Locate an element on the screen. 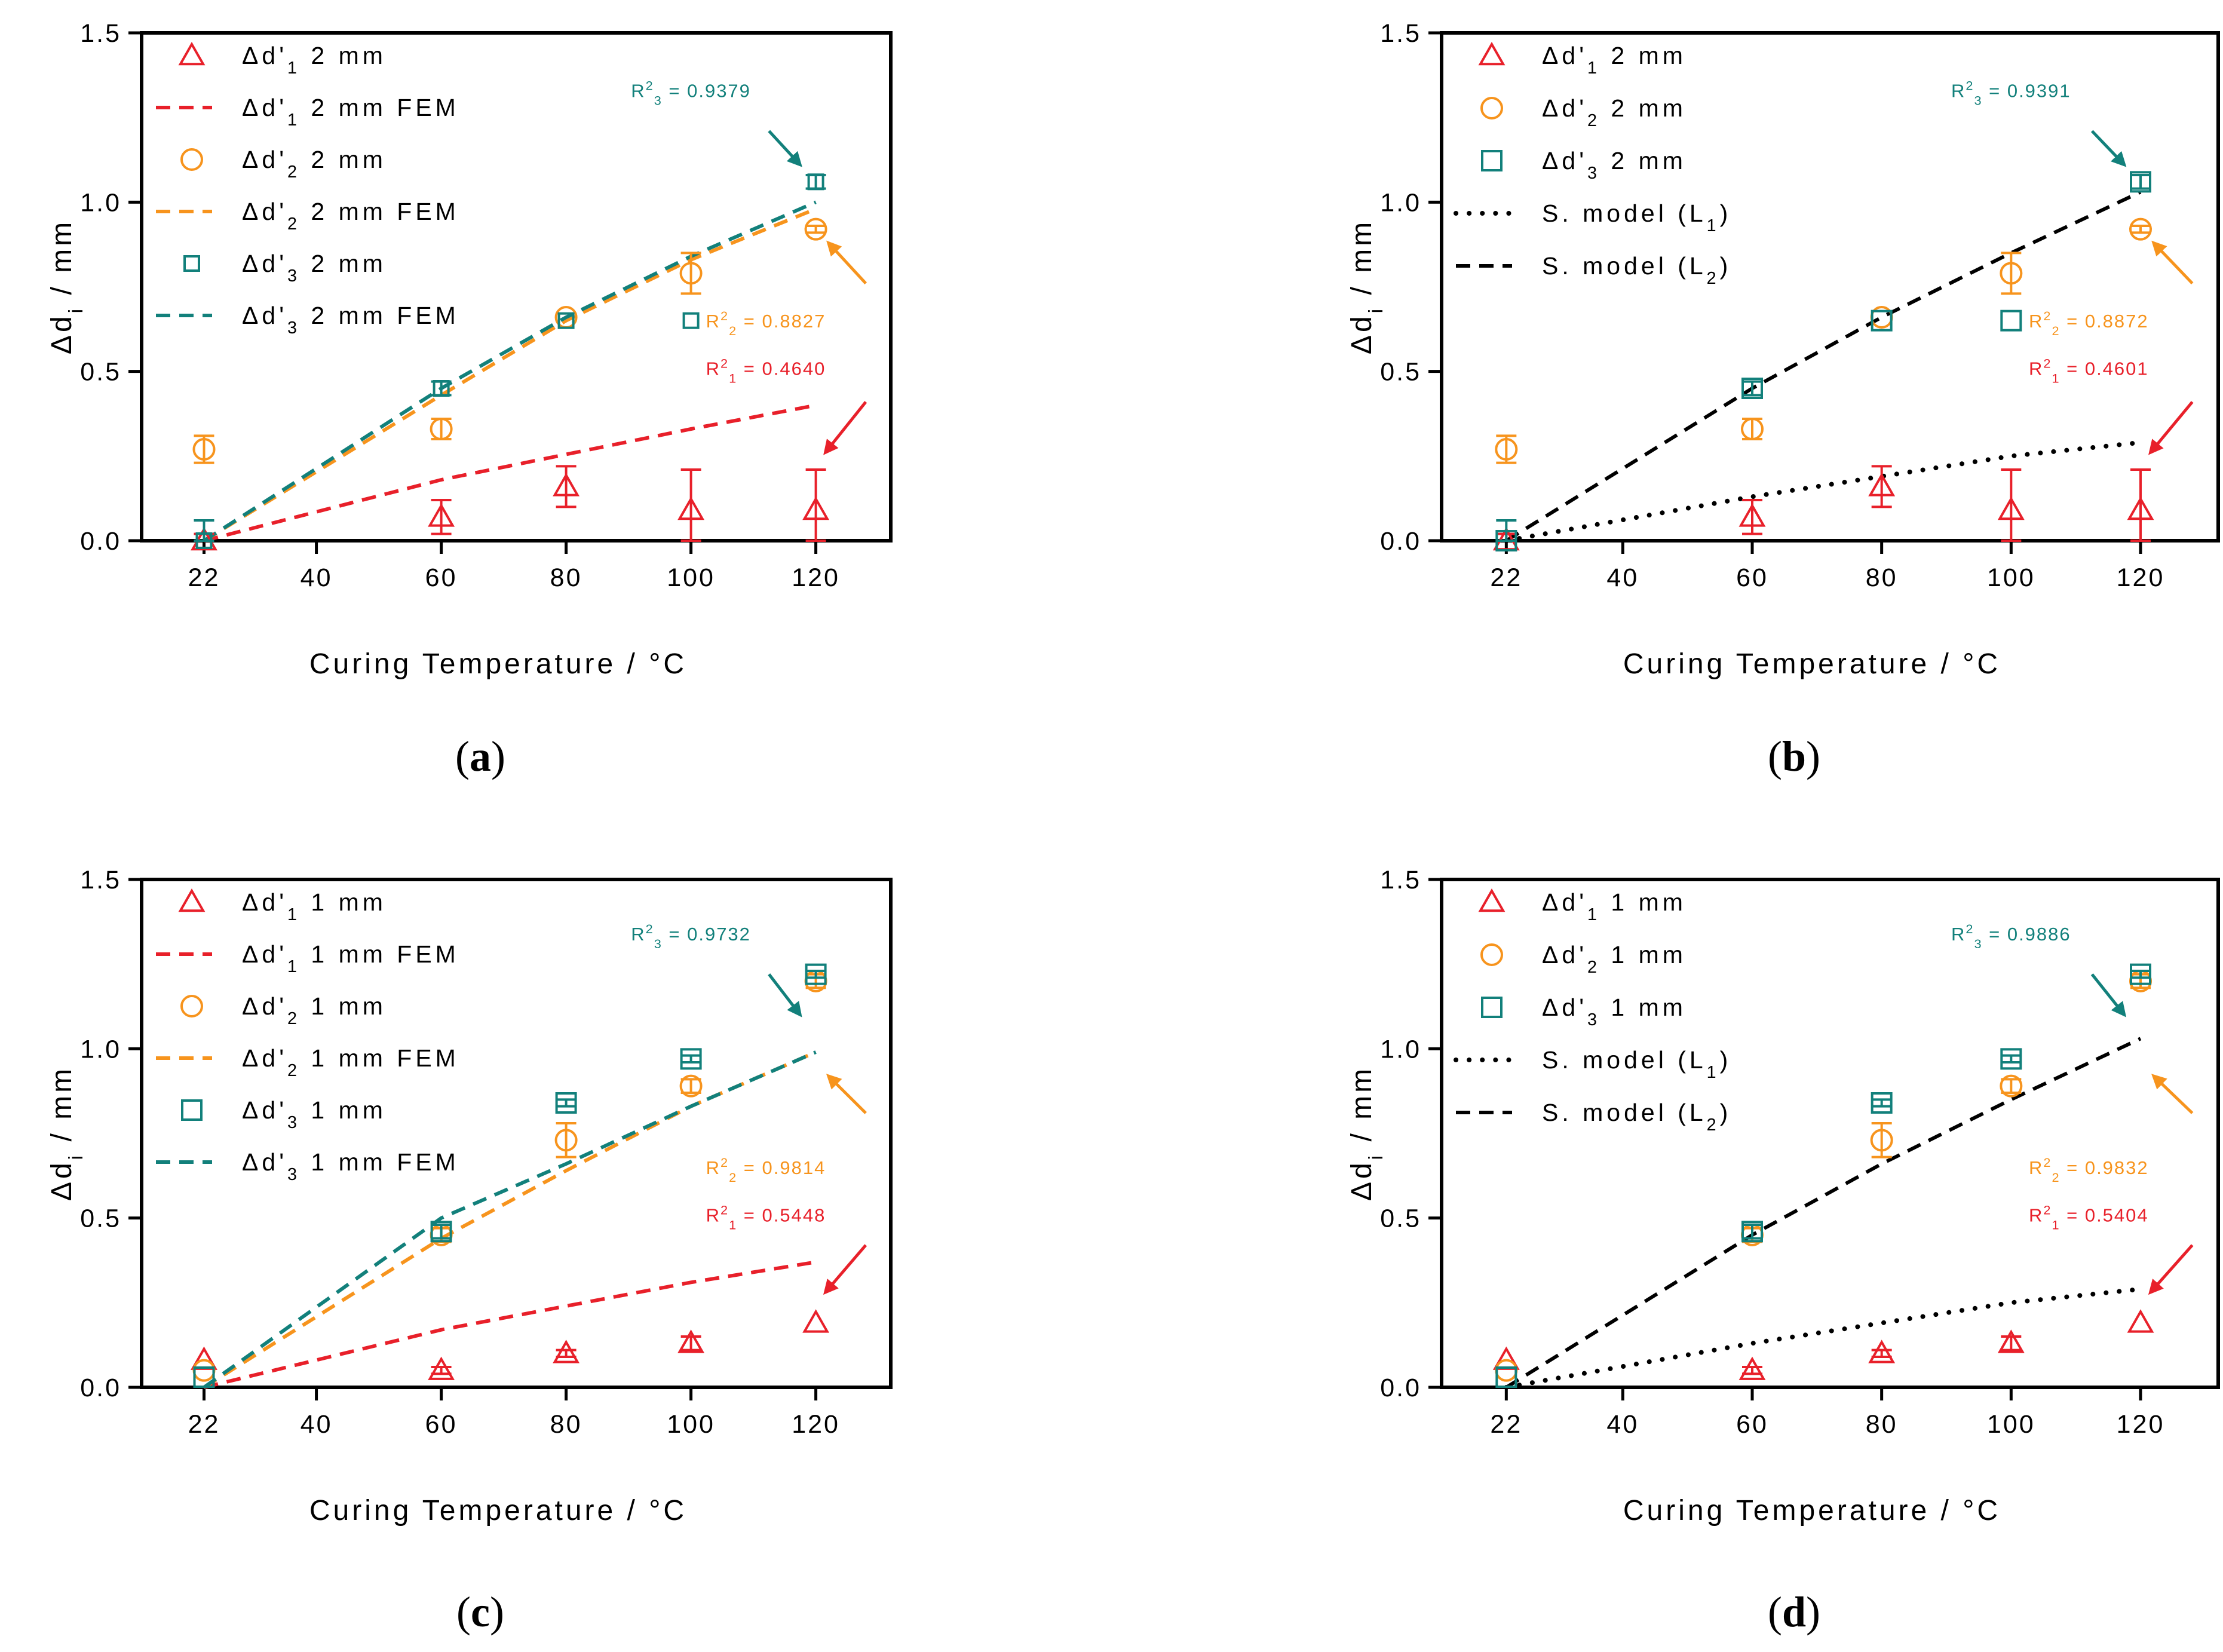  line-d-3-1-mm-fem is located at coordinates (510, 1219).